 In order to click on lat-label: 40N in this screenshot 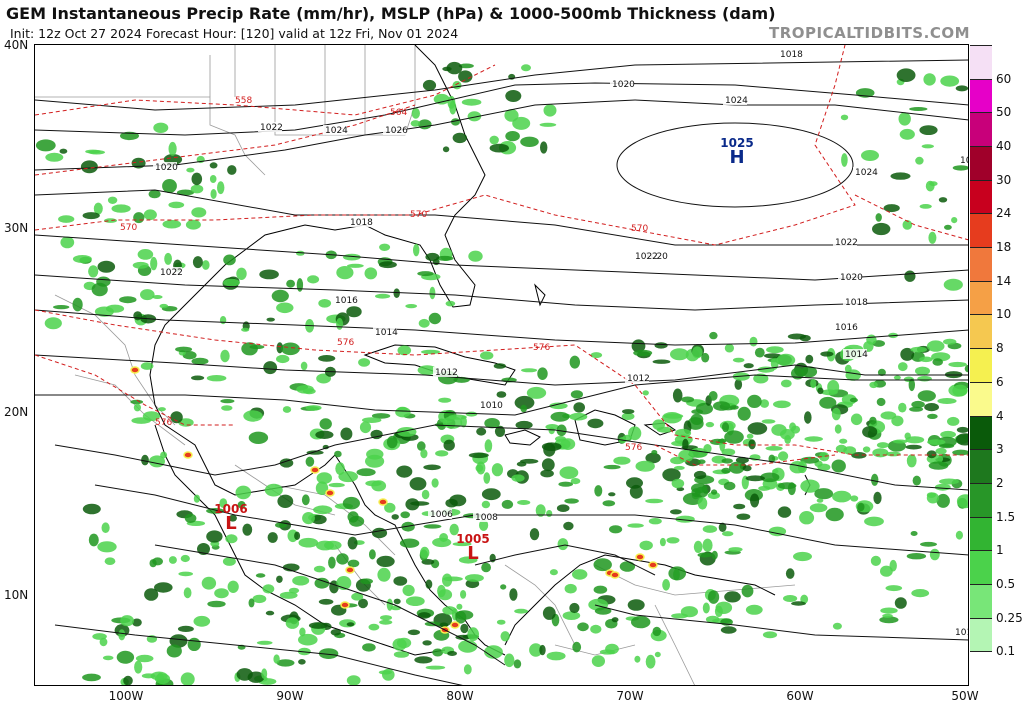, I will do `click(16, 45)`.